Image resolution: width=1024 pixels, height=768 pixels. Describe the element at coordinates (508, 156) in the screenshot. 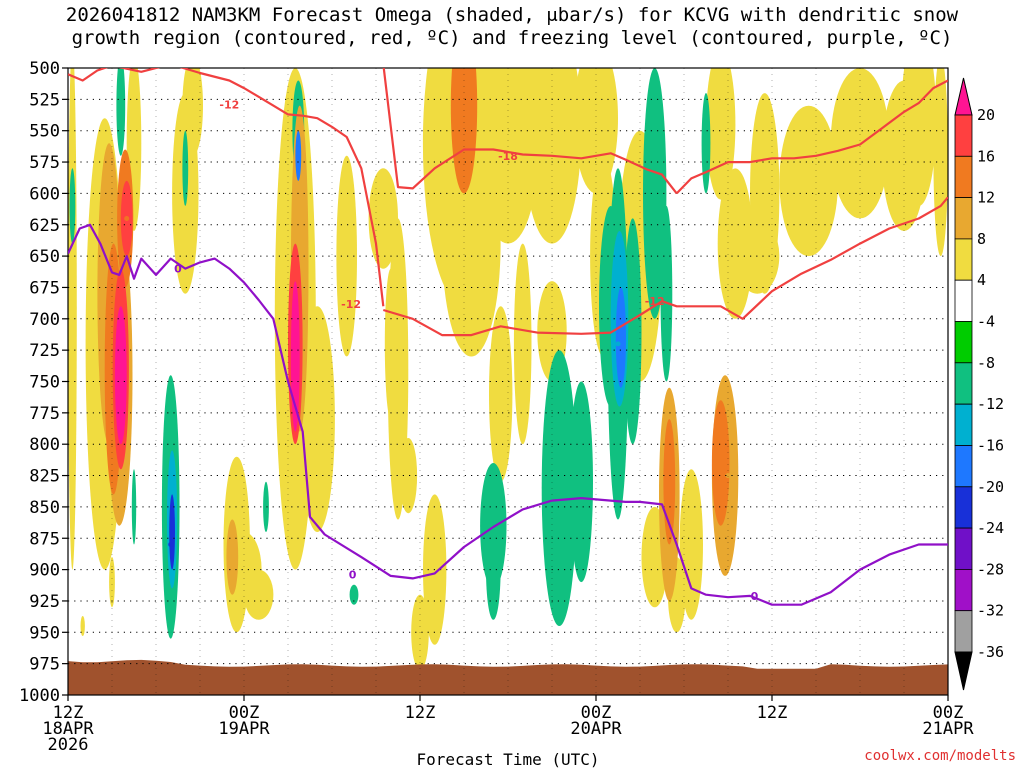

I see `contour-label: -18` at that location.